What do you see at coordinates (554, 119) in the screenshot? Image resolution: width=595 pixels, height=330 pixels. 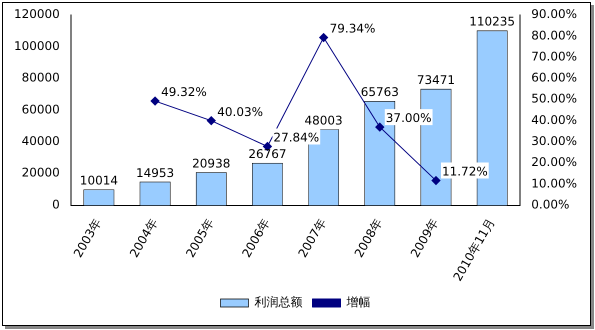 I see `y2-tick-label: 40.00%` at bounding box center [554, 119].